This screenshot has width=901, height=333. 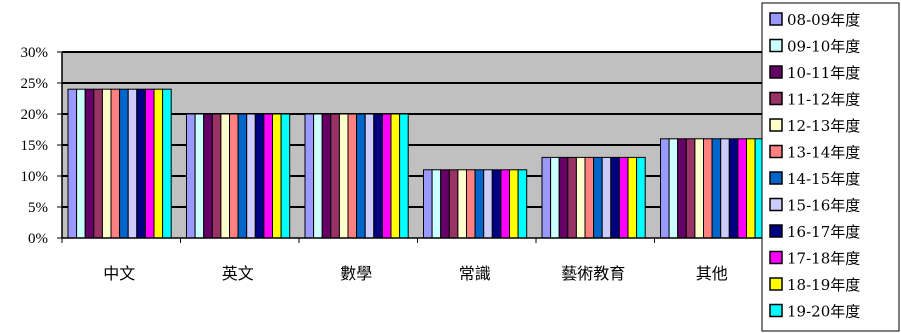 I want to click on category-label: 藝術教育, so click(x=593, y=273).